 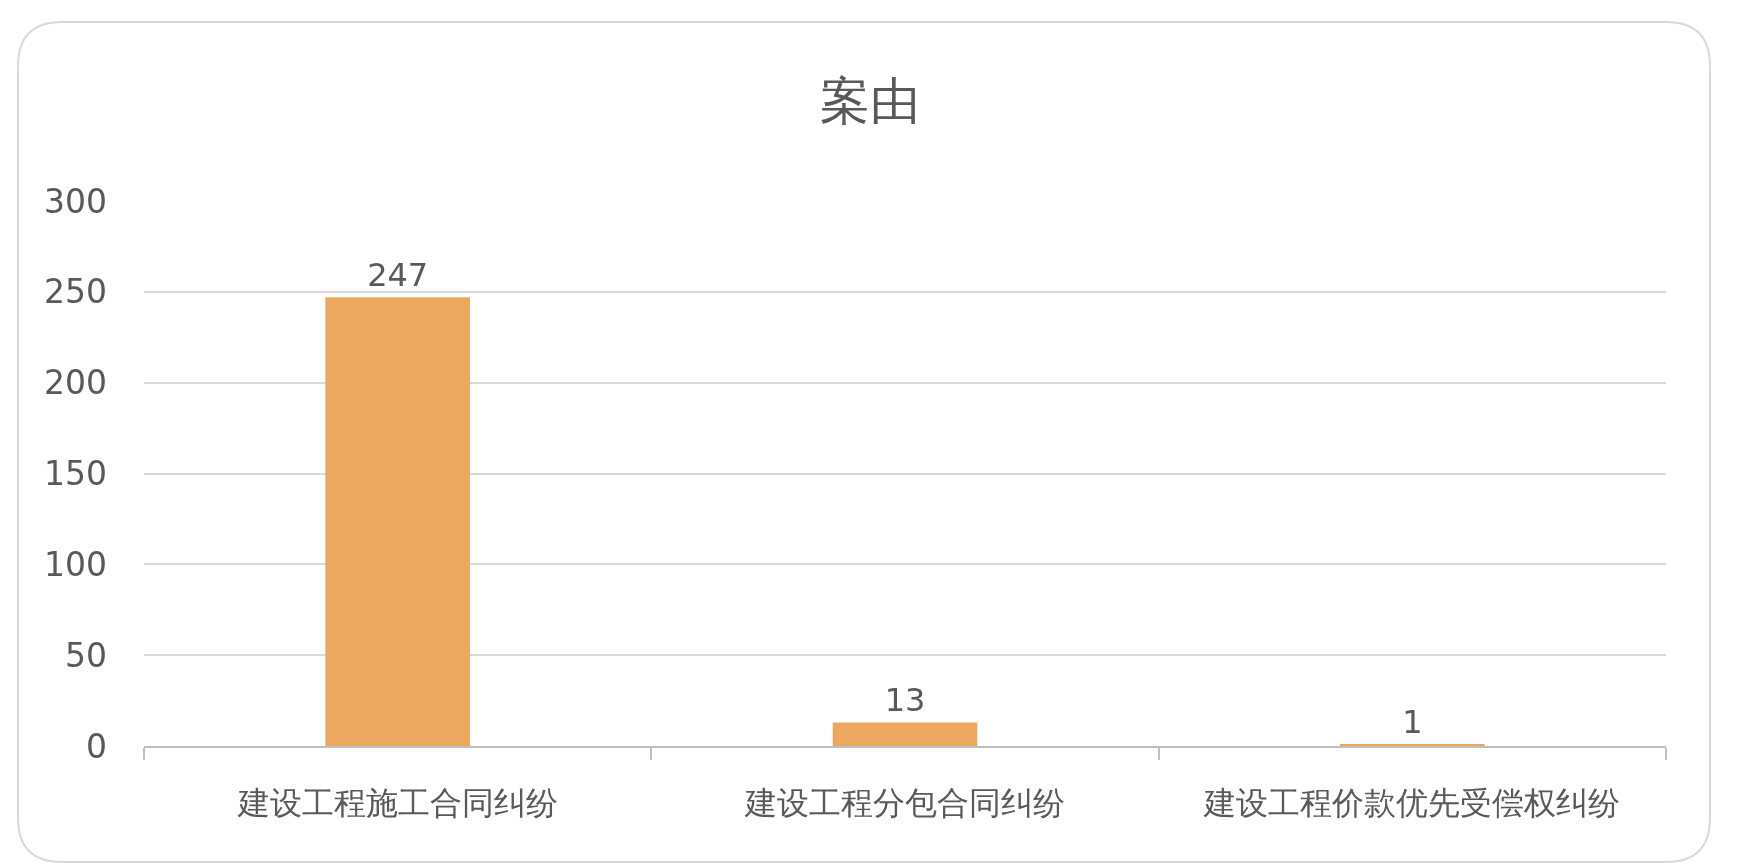 I want to click on data-label: 13, so click(x=905, y=700).